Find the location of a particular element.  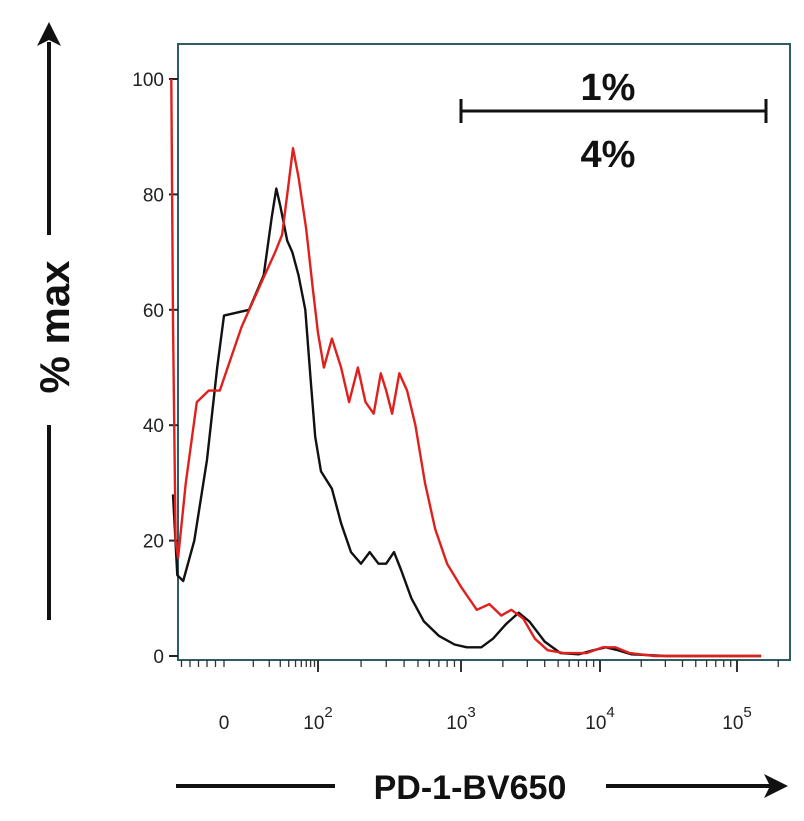

gate-annotation: 1% 4% is located at coordinates (613, 121).